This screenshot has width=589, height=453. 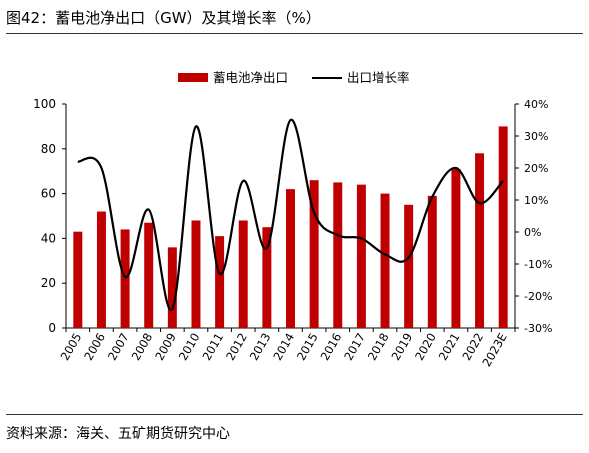 What do you see at coordinates (48, 149) in the screenshot?
I see `y-left-tick-label: 80` at bounding box center [48, 149].